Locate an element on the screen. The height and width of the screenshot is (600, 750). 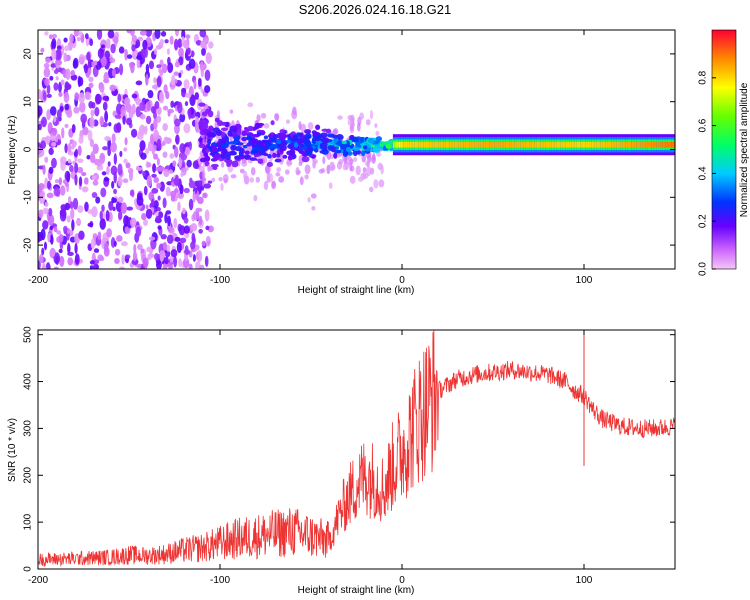
x-tick-label: 0 is located at coordinates (402, 580).